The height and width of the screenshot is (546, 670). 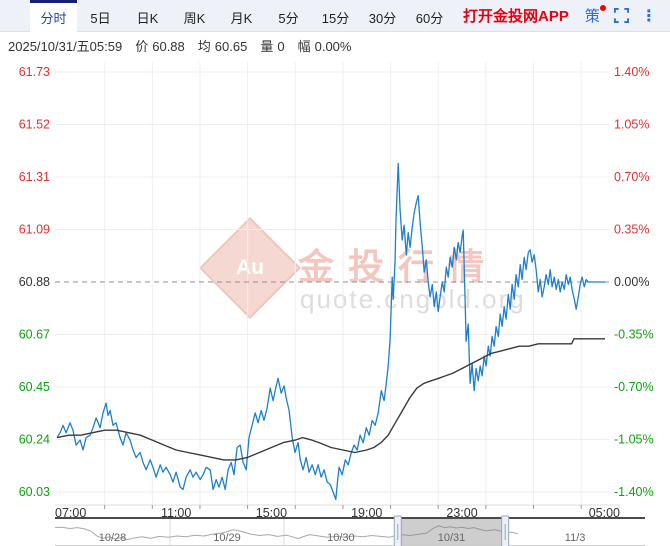 What do you see at coordinates (231, 46) in the screenshot?
I see `average-value: 60.65` at bounding box center [231, 46].